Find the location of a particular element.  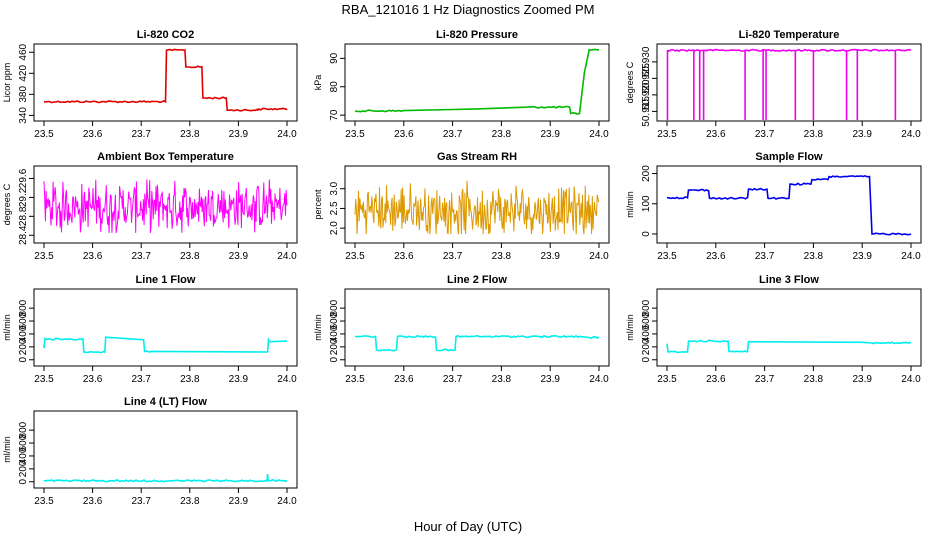

series-line-line4 is located at coordinates (166, 478).